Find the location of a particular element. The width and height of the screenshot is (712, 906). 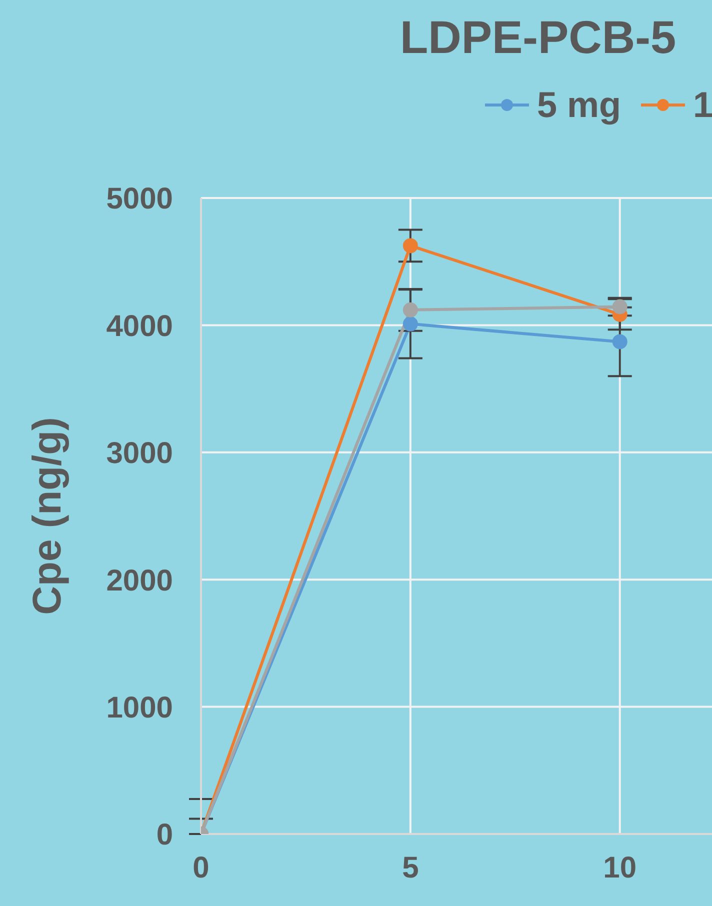

y-tick-label: 2000 is located at coordinates (139, 581).